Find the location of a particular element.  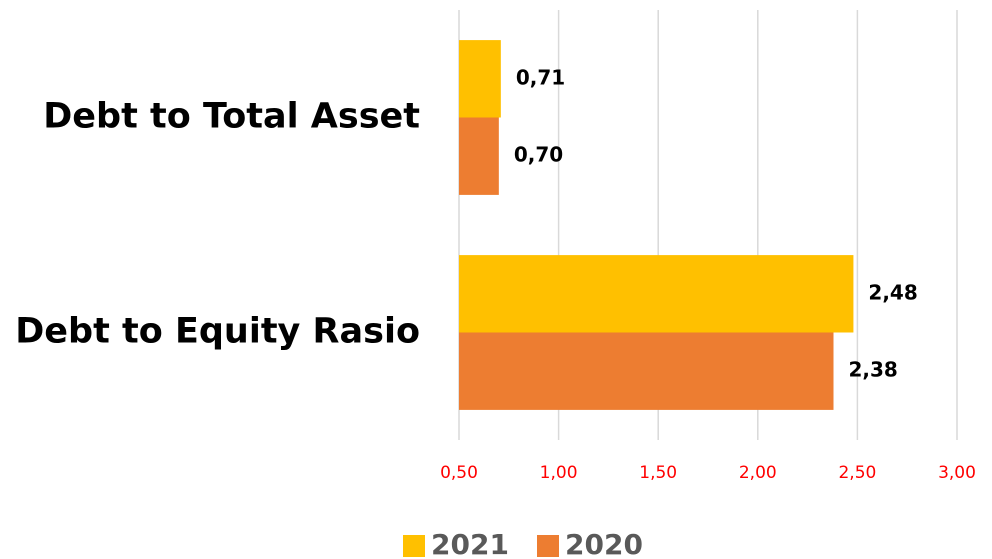

category-label: Debt to Equity Rasio is located at coordinates (217, 332).